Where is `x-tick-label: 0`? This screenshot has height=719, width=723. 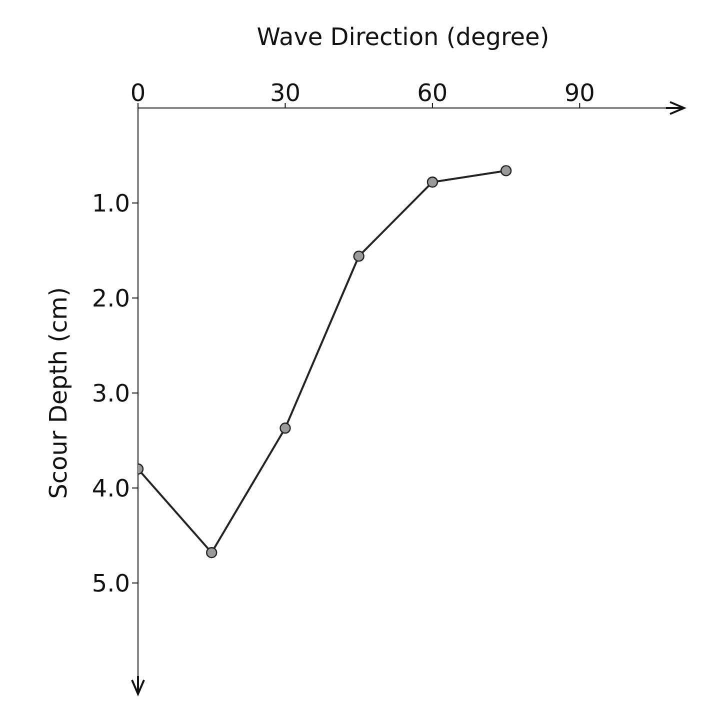 x-tick-label: 0 is located at coordinates (138, 93).